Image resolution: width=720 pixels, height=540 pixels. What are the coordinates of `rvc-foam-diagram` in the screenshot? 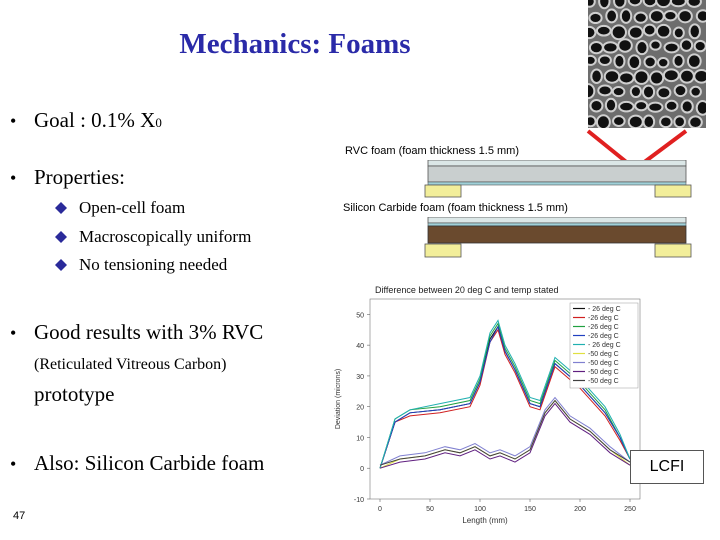 It's located at (558, 179).